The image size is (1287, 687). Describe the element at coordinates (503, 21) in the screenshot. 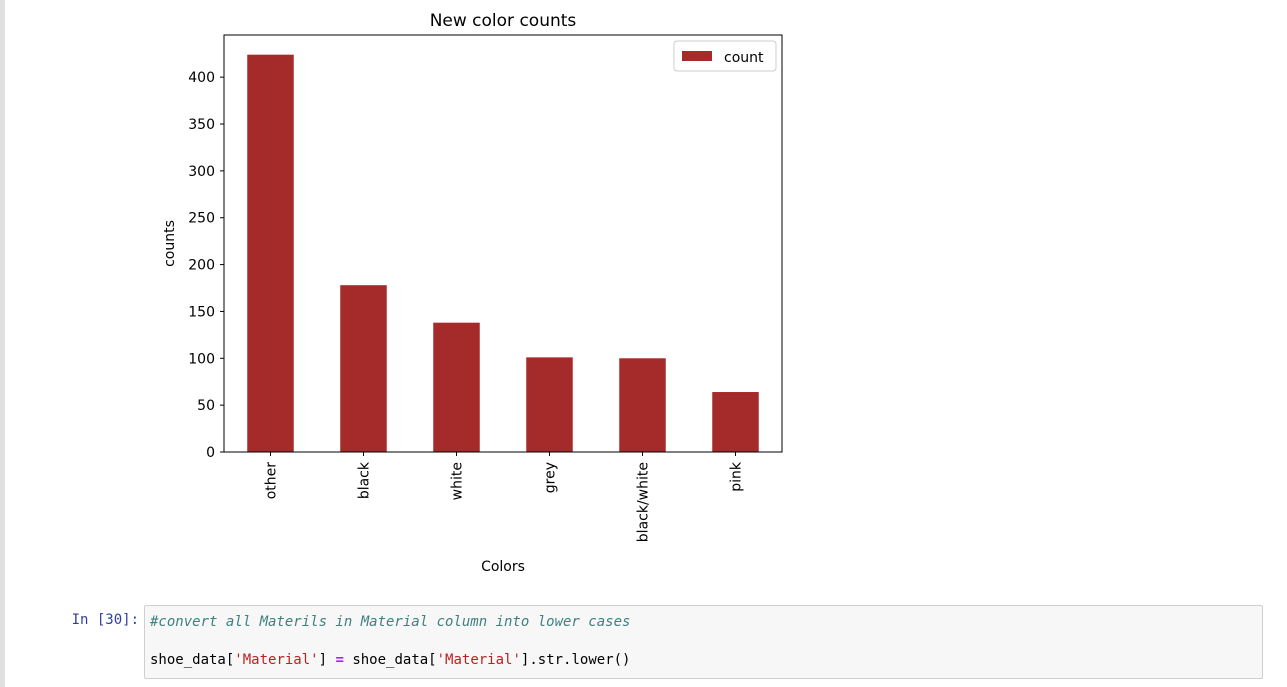

I see `chart-title: New color counts` at that location.